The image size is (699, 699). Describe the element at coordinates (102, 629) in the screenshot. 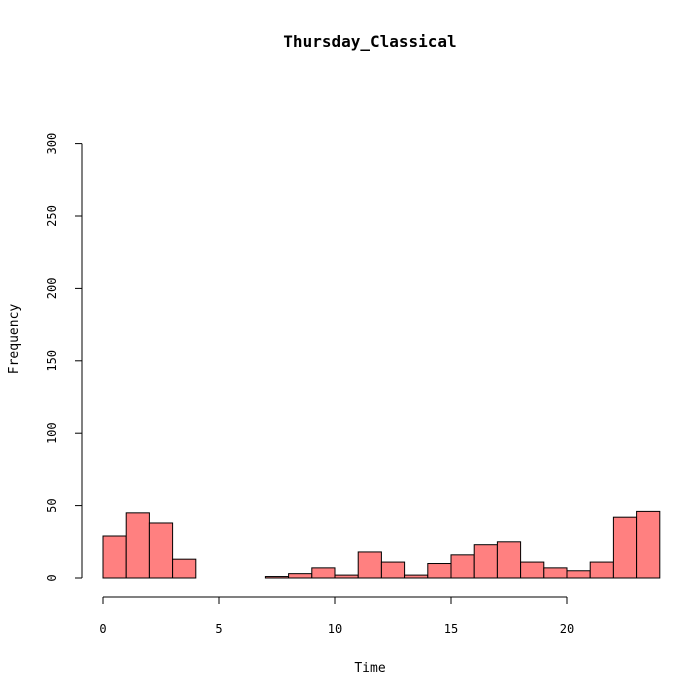

I see `x-tick-label: 0` at that location.